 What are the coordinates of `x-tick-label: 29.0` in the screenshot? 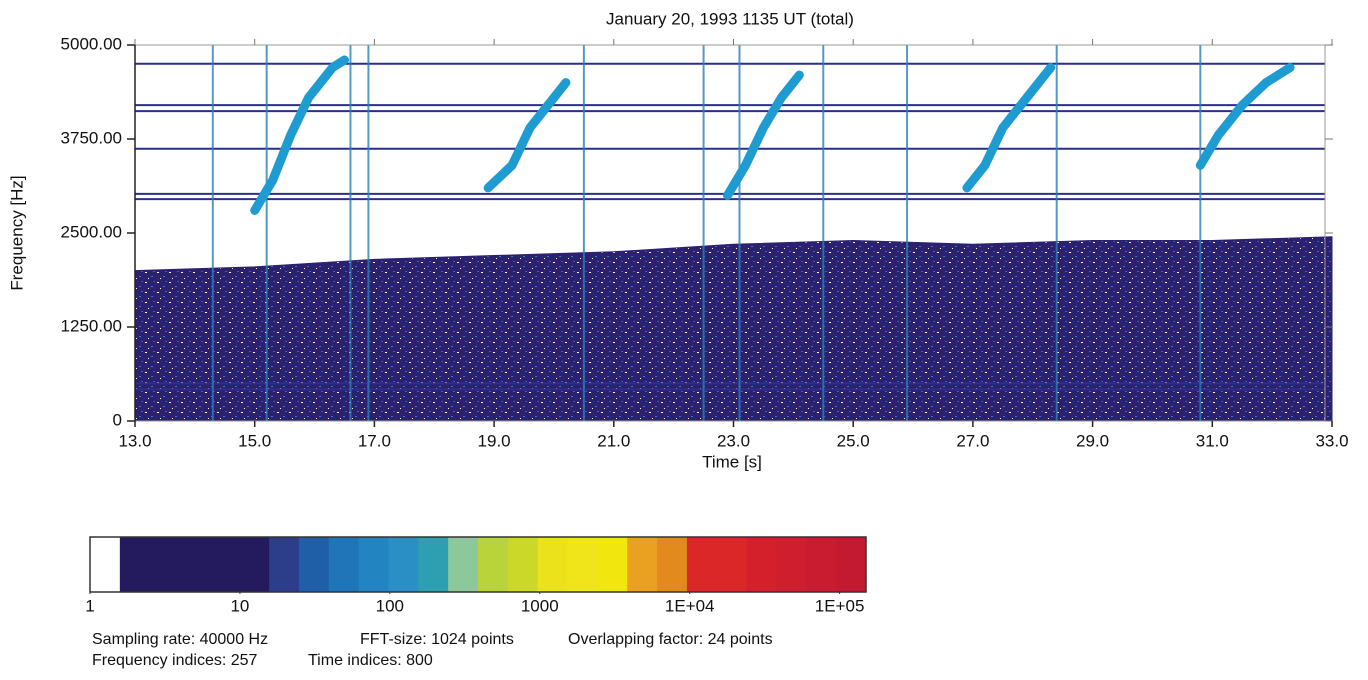 It's located at (1092, 440).